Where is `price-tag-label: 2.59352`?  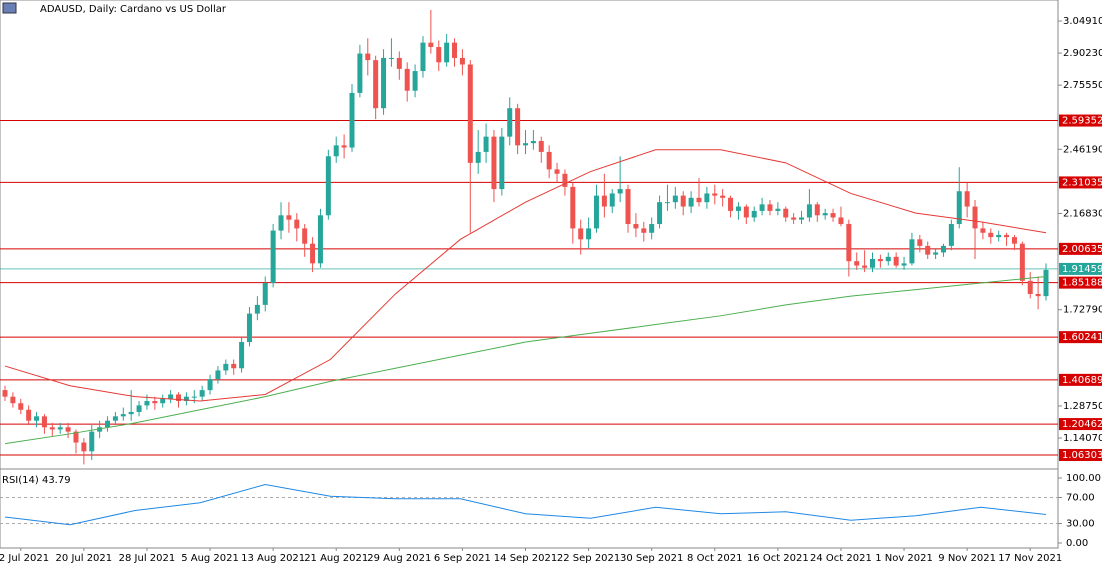 price-tag-label: 2.59352 is located at coordinates (1082, 121).